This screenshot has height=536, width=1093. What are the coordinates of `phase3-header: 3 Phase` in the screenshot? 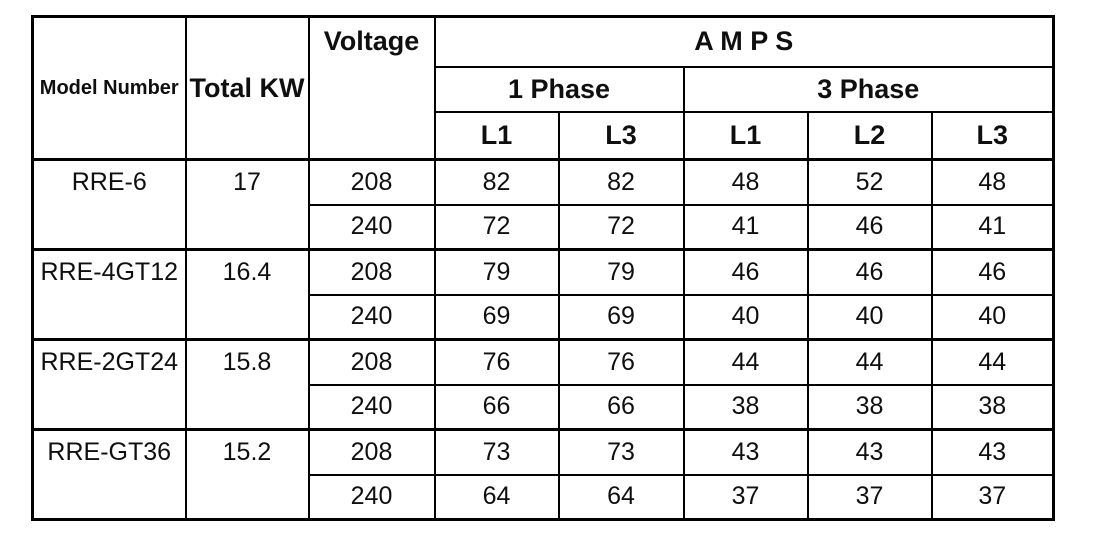 It's located at (868, 89).